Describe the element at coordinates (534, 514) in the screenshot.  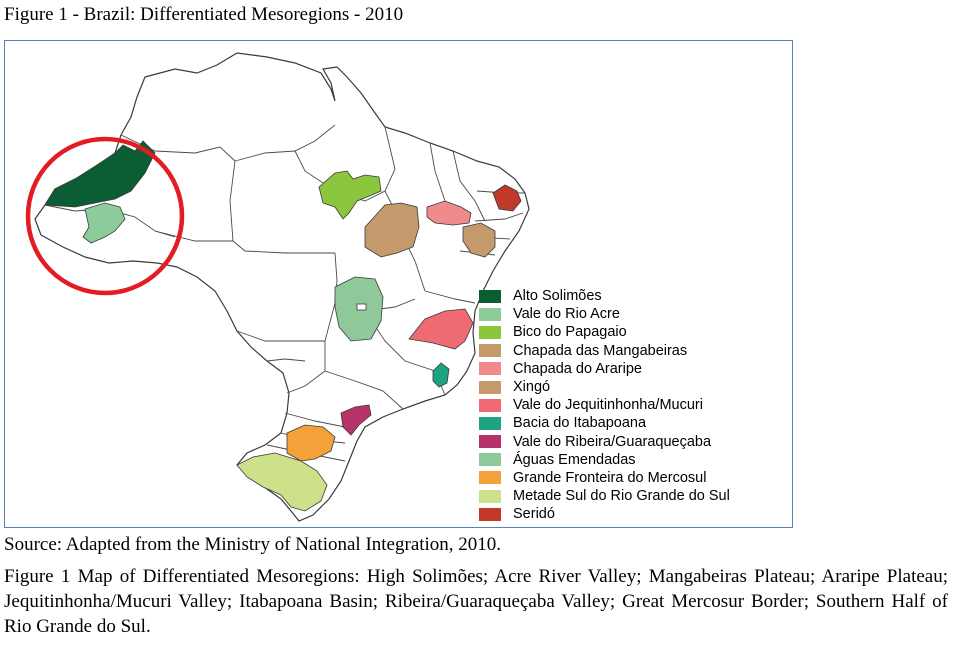
I see `legend-label: Seridó` at that location.